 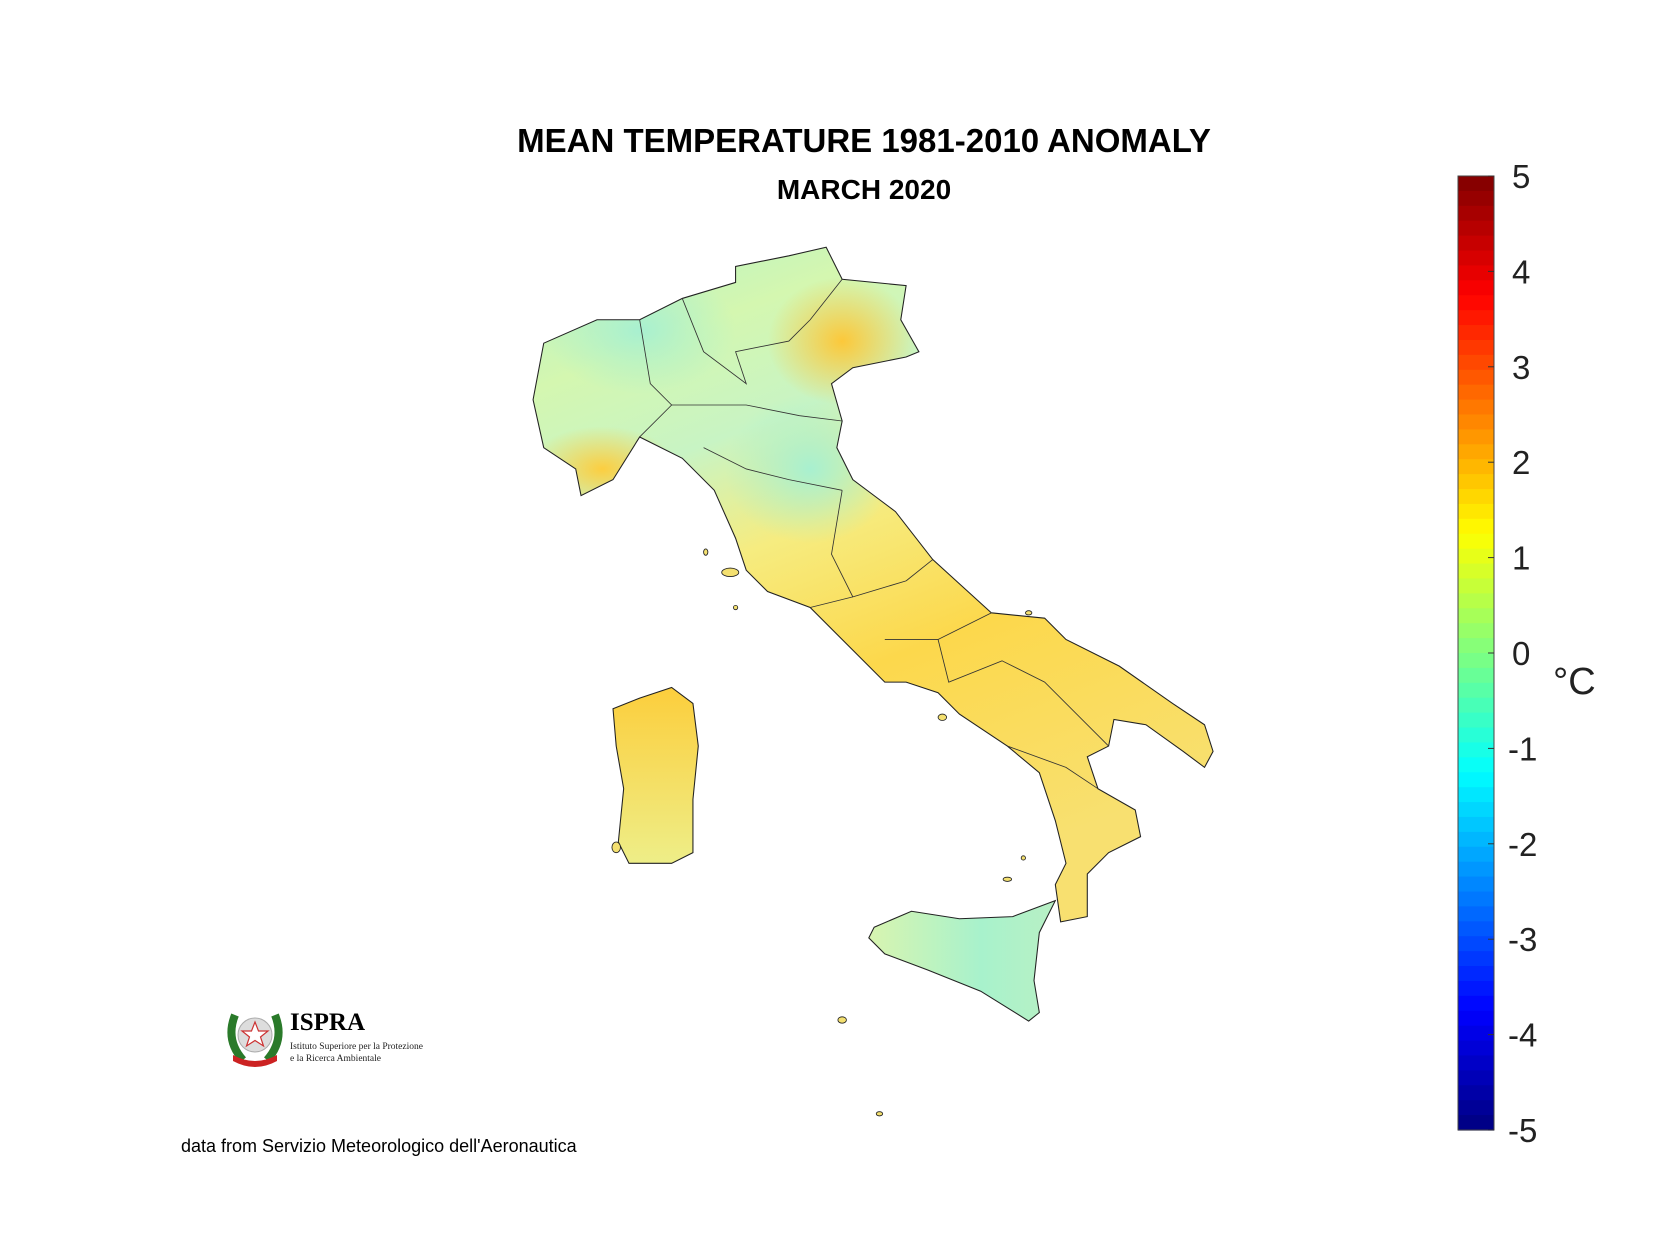 What do you see at coordinates (328, 1022) in the screenshot?
I see `logo-name: ISPRA` at bounding box center [328, 1022].